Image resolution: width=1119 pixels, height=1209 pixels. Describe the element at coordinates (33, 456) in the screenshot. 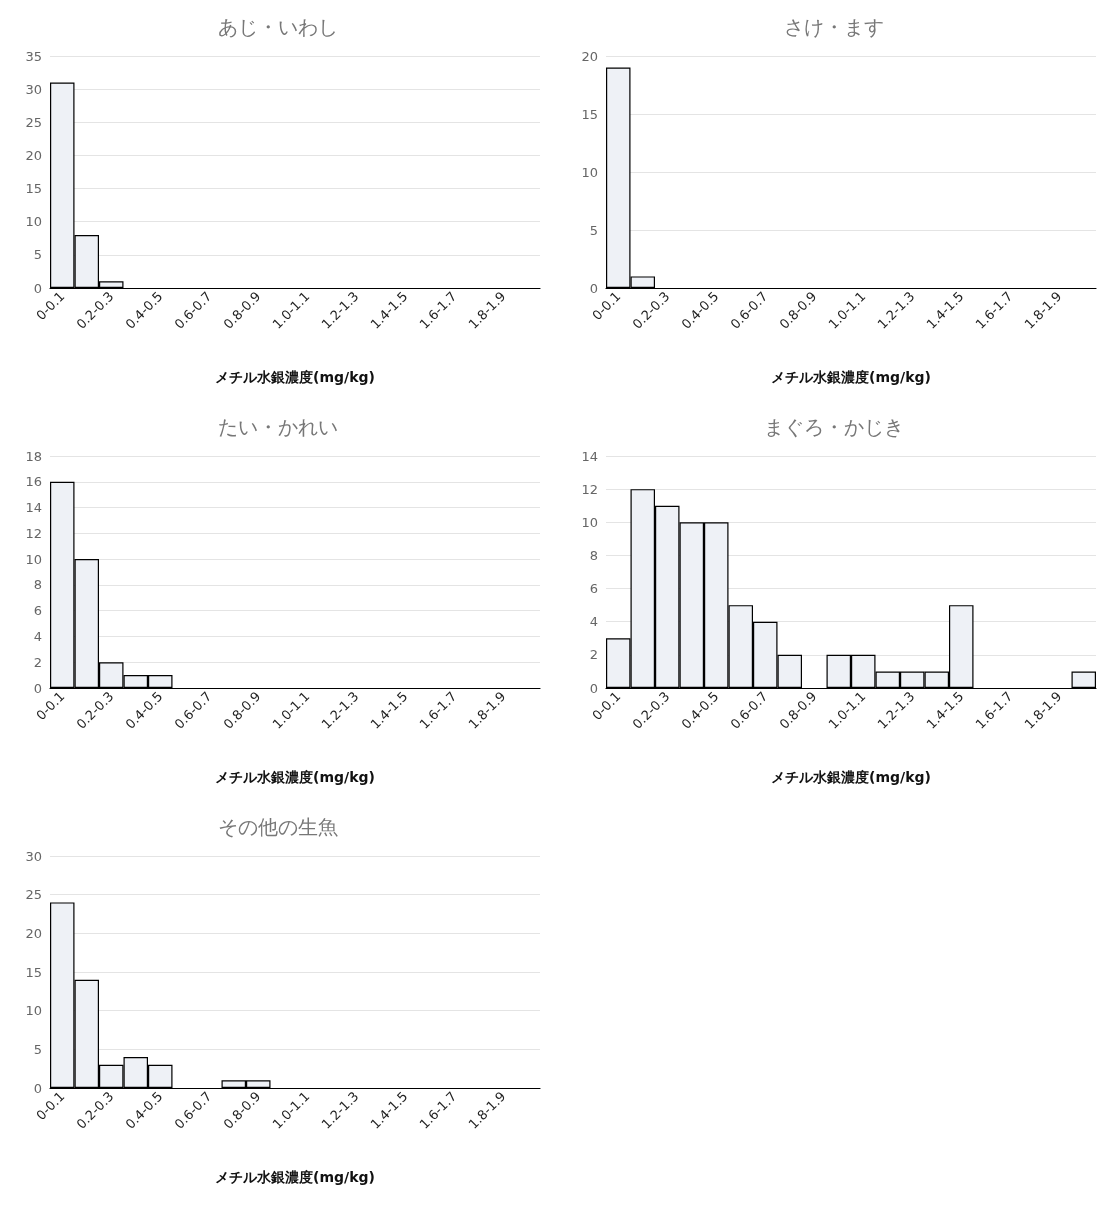

I see `y-tick-label: 18` at that location.